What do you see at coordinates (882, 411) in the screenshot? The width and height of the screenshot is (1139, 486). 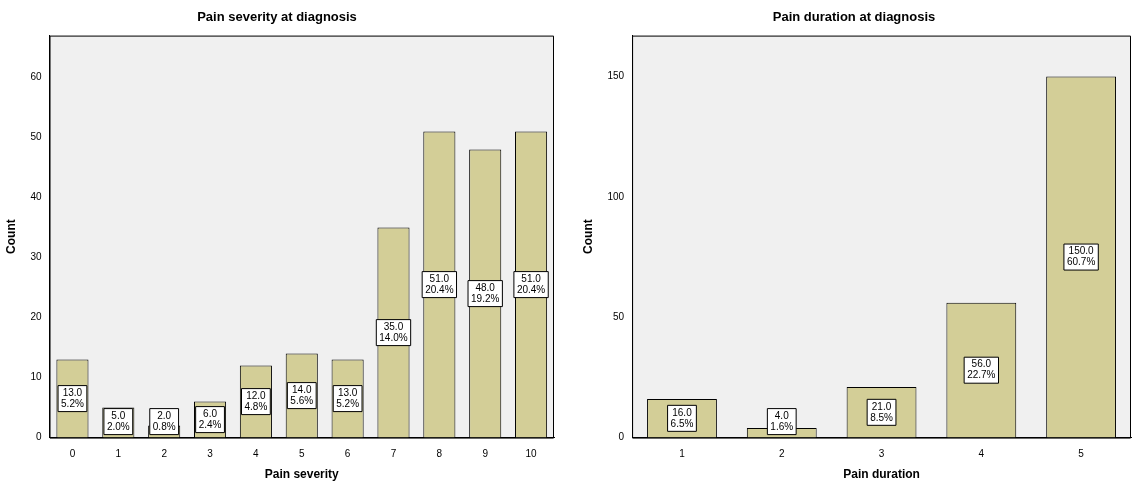 I see `data-label: 21.0 8.5%` at bounding box center [882, 411].